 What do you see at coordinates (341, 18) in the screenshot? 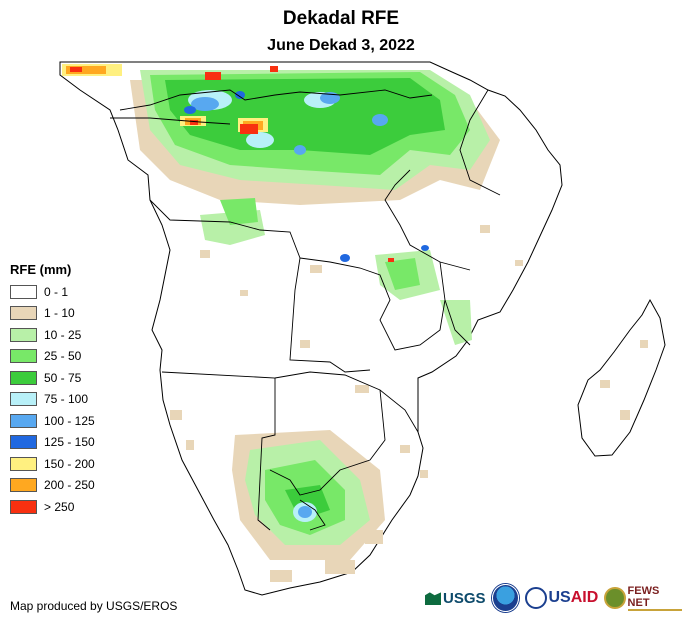
I see `map-title: Dekadal RFE` at bounding box center [341, 18].